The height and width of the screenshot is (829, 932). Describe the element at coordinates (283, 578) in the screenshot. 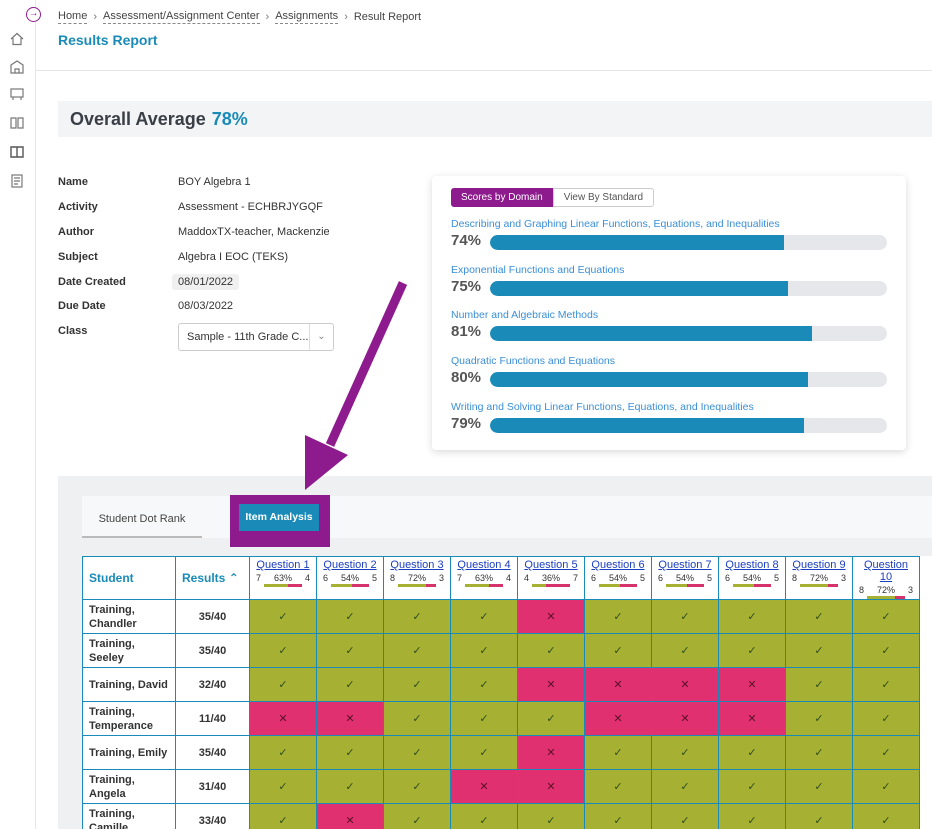

I see `question-column-header: Question 1 7 63% 4` at that location.